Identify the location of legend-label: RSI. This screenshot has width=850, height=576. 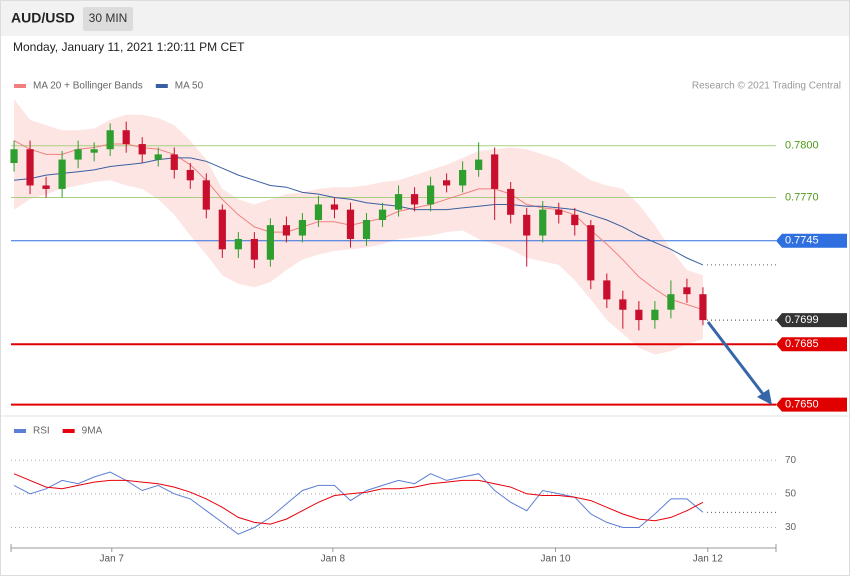
(41, 431).